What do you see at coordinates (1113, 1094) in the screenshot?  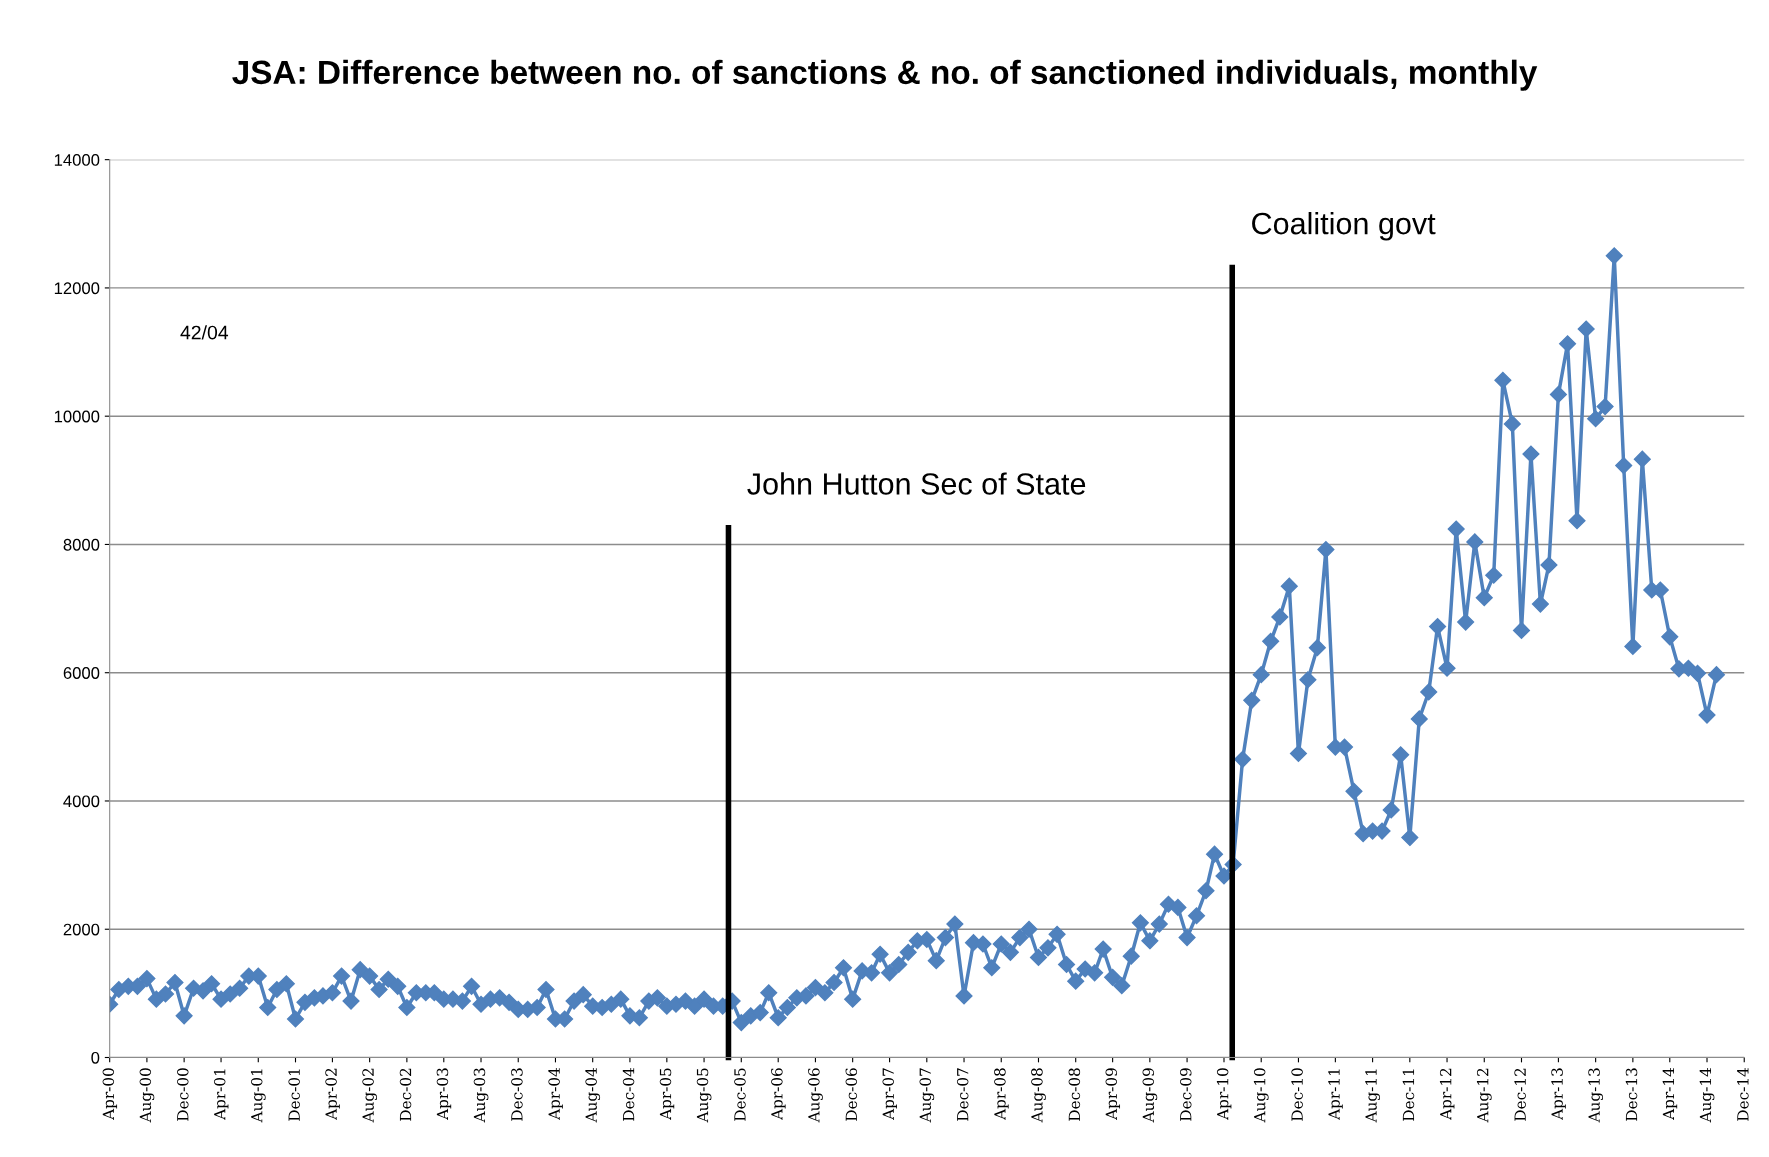 I see `x-tick-label: Apr-09` at bounding box center [1113, 1094].